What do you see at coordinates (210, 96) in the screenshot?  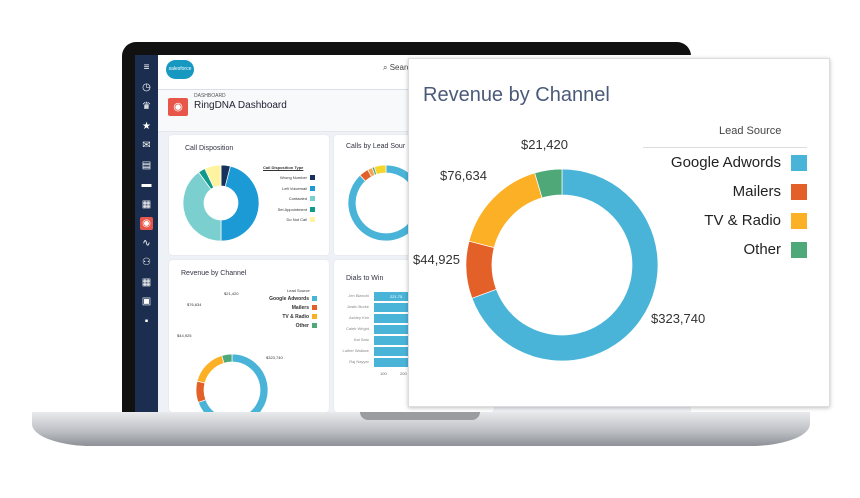 I see `breadcrumb: DASHBOARD` at bounding box center [210, 96].